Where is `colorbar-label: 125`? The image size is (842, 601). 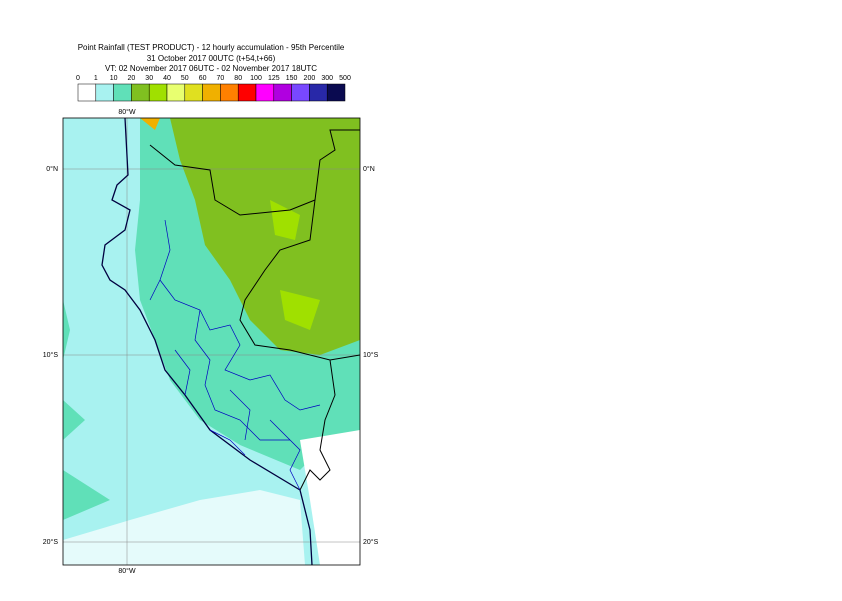
colorbar-label: 125 is located at coordinates (274, 78).